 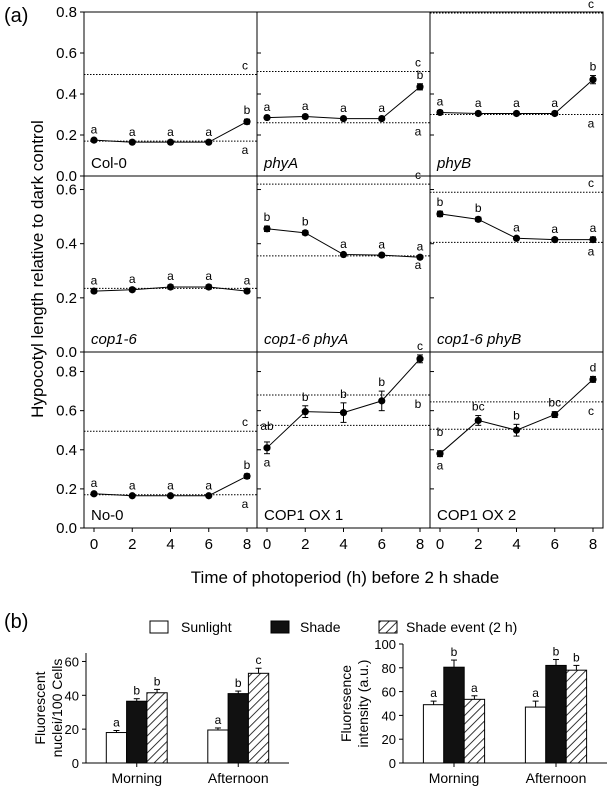 I want to click on panel-name-phya: phyA, so click(x=280, y=163).